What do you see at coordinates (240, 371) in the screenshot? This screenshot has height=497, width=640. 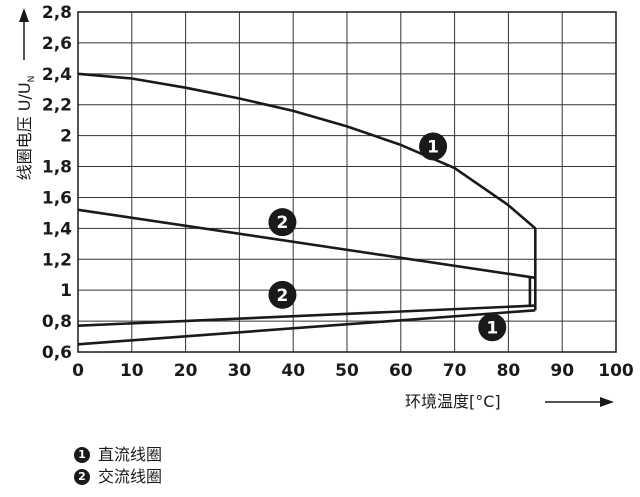 I see `x-tick-label: 30` at bounding box center [240, 371].